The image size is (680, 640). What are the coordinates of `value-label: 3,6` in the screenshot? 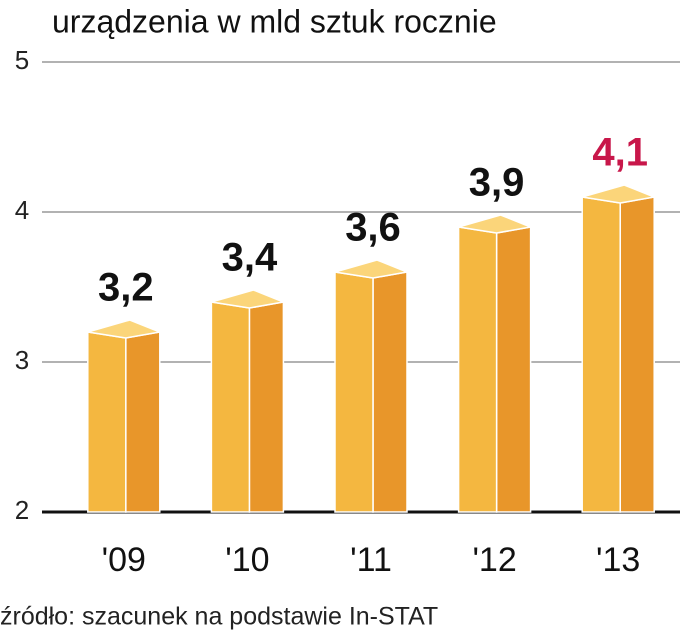 It's located at (373, 228).